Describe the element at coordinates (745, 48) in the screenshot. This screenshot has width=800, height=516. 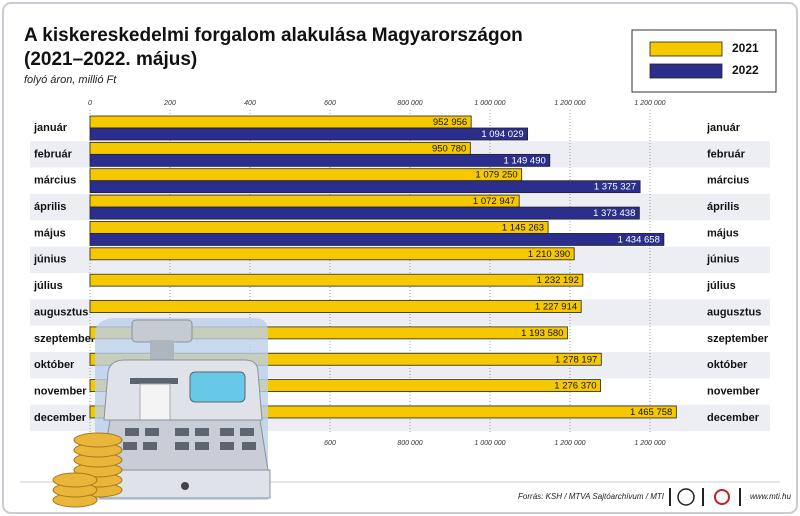
I see `legend-label: 2021` at that location.